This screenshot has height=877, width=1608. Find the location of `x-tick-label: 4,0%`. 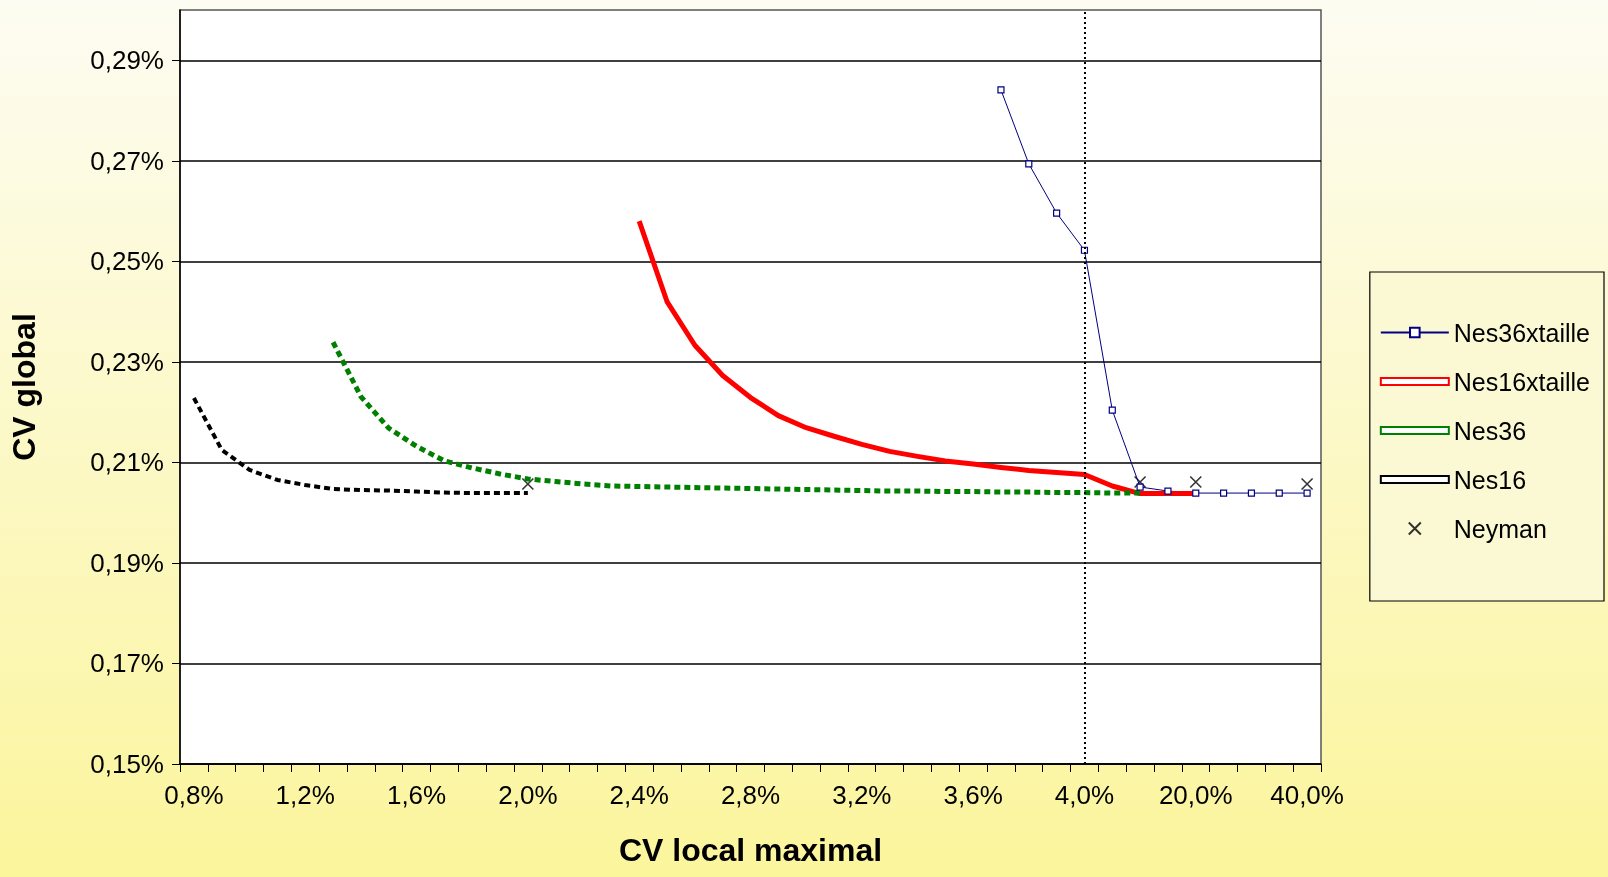

x-tick-label: 4,0% is located at coordinates (1084, 795).